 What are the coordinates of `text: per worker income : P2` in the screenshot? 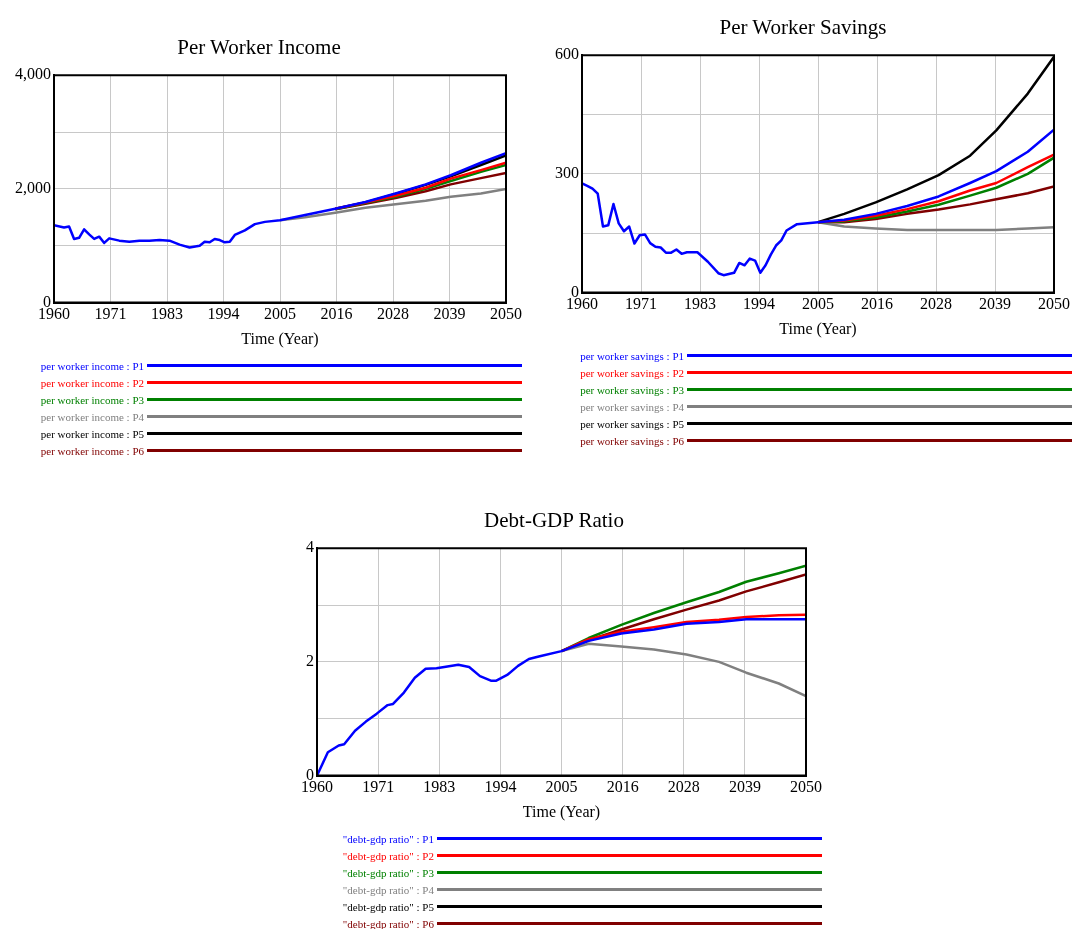 It's located at (91, 382).